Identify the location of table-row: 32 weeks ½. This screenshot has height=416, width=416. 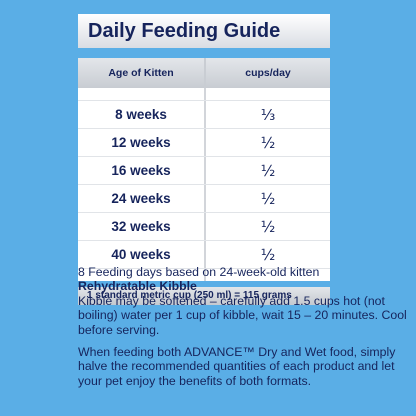
(204, 227).